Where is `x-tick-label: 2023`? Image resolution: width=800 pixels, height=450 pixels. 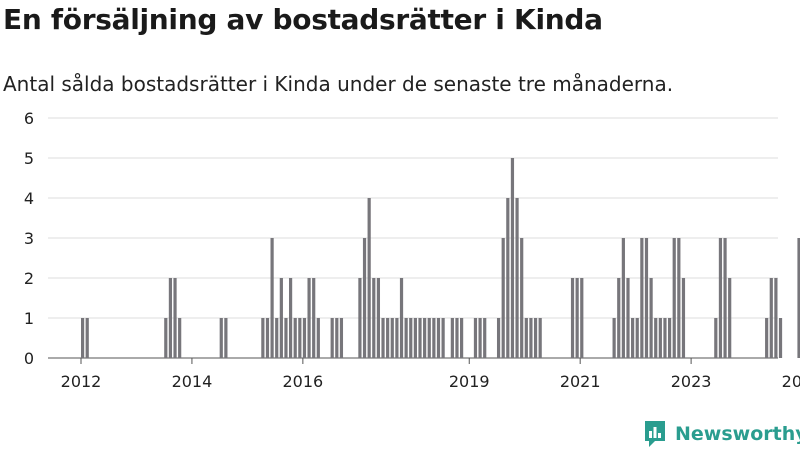 x-tick-label: 2023 is located at coordinates (691, 381).